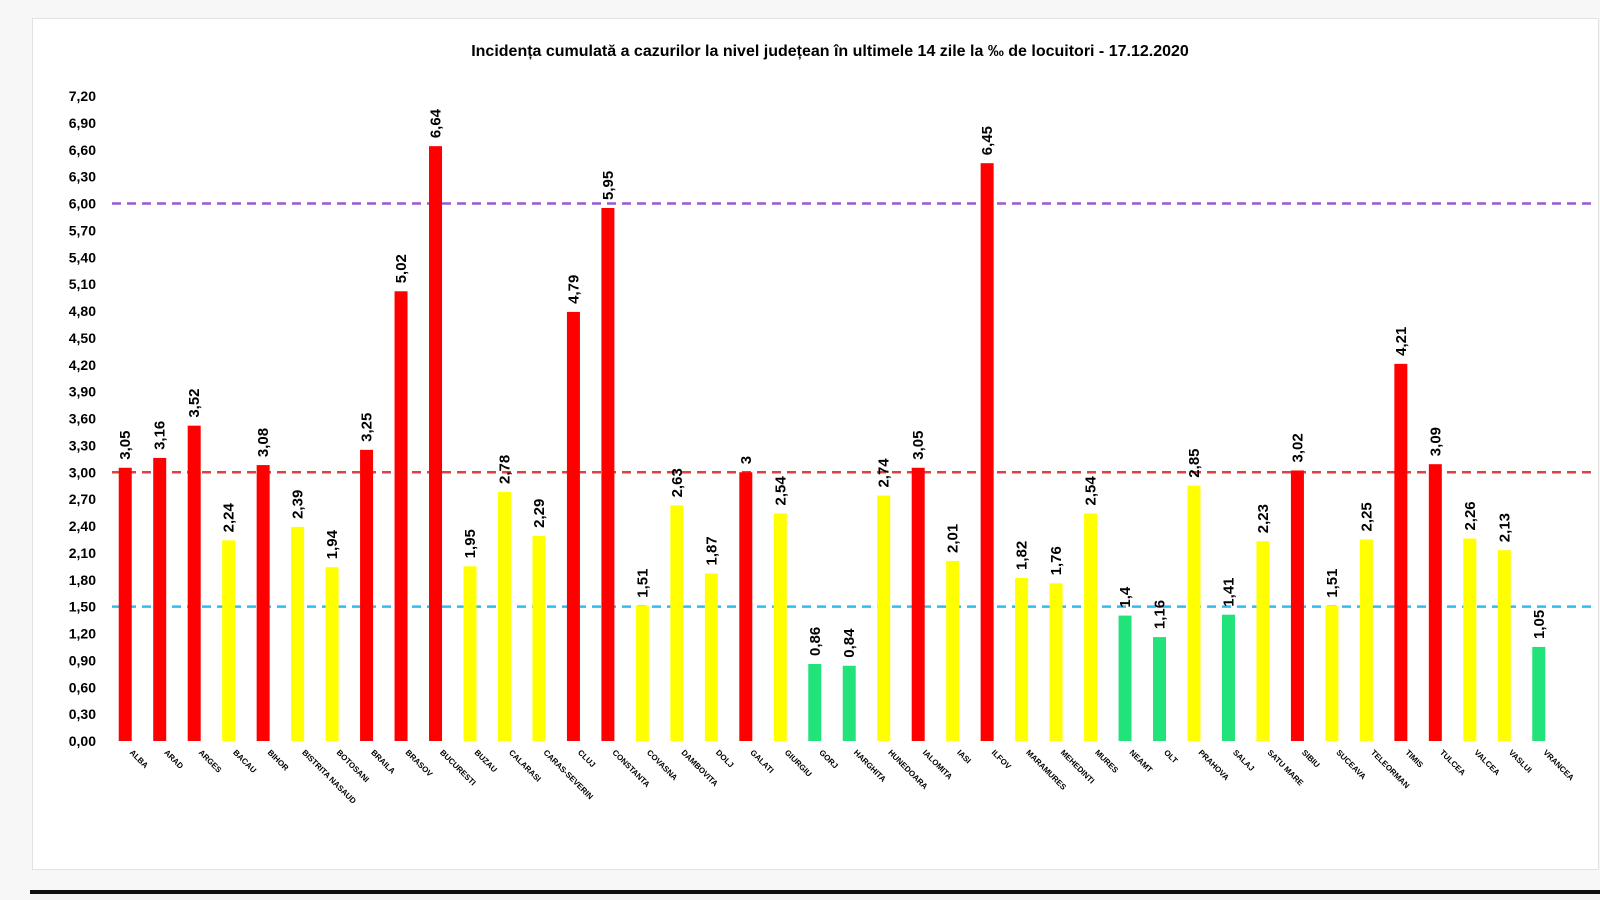  I want to click on category-label: VRANCEA, so click(1558, 765).